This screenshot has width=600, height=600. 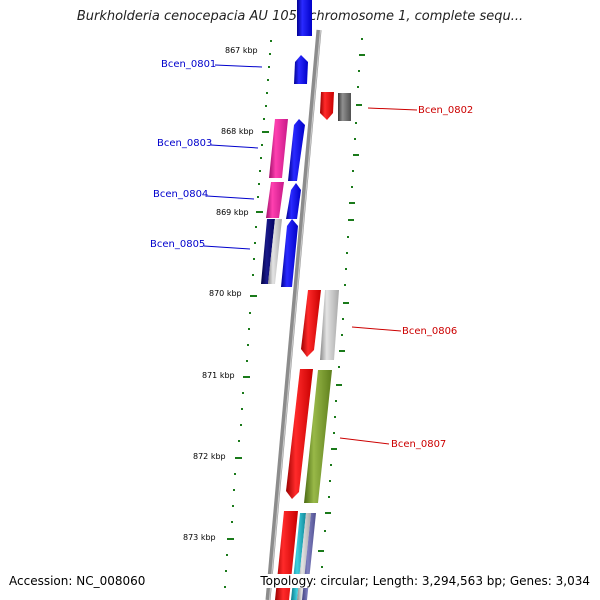 What do you see at coordinates (329, 325) in the screenshot?
I see `gene-bcen-0806-homolog` at bounding box center [329, 325].